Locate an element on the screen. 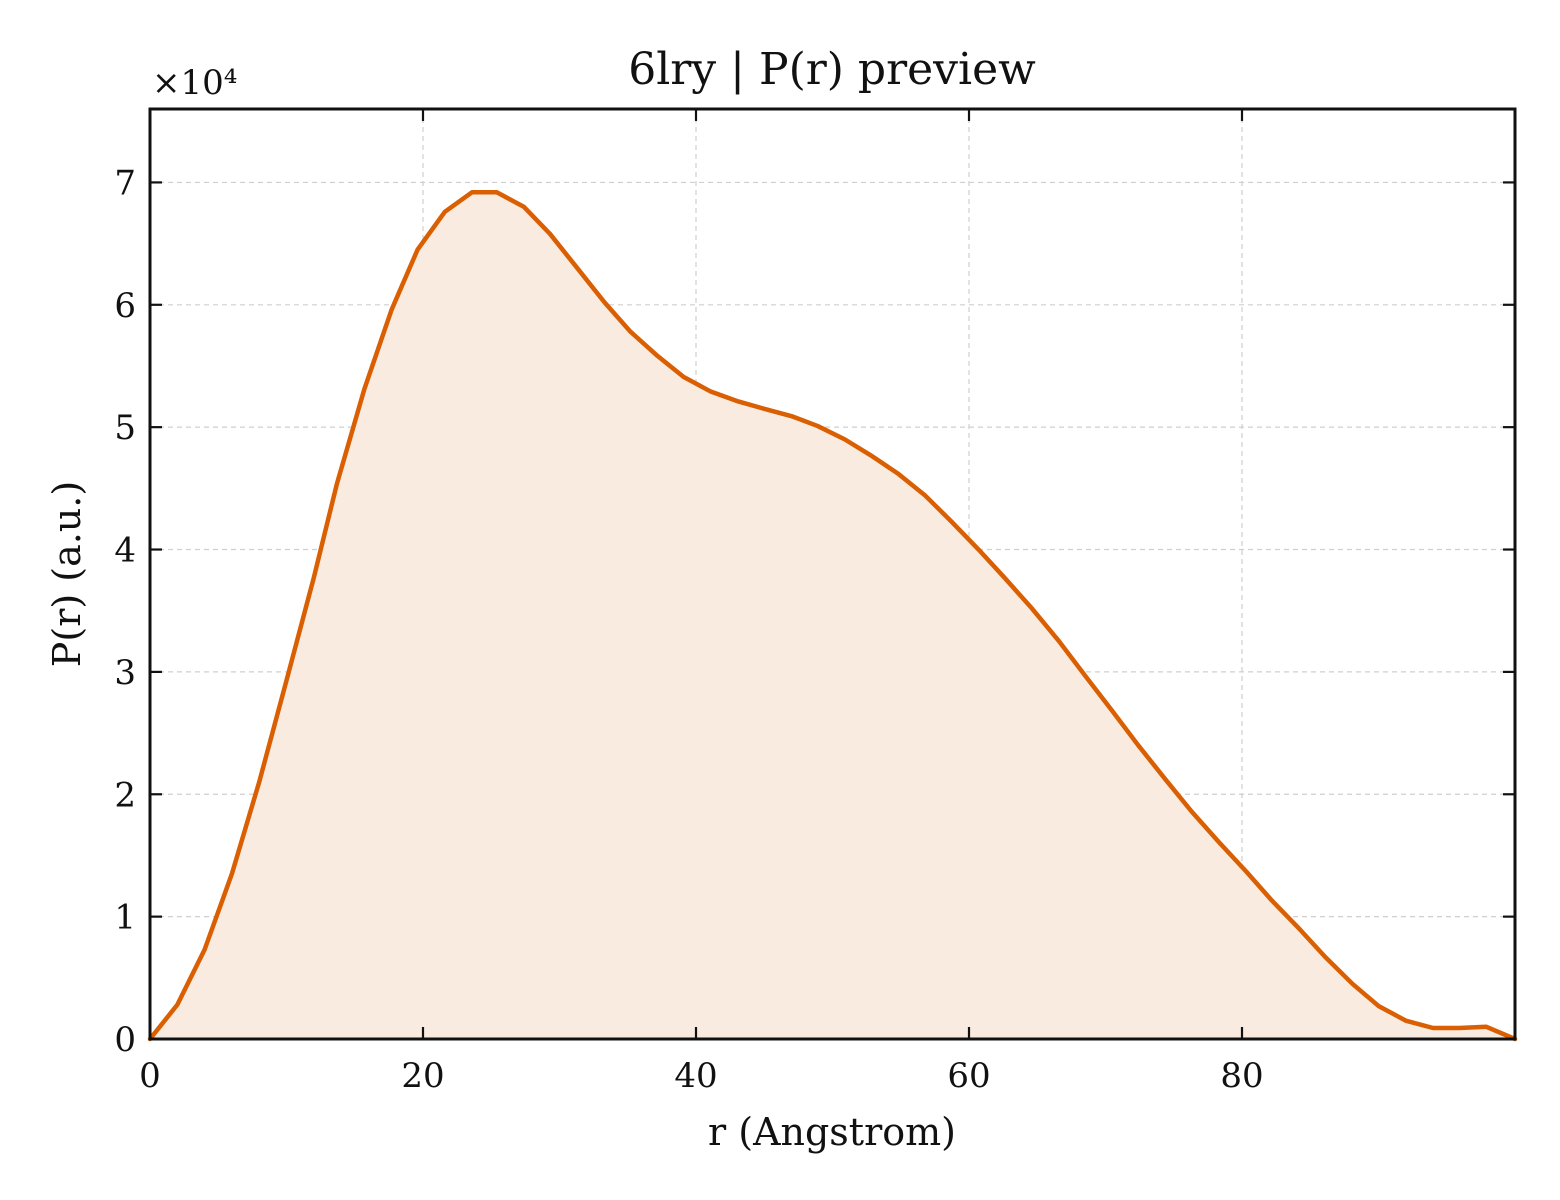 The height and width of the screenshot is (1200, 1560). y-tick-label: 5 is located at coordinates (125, 428).